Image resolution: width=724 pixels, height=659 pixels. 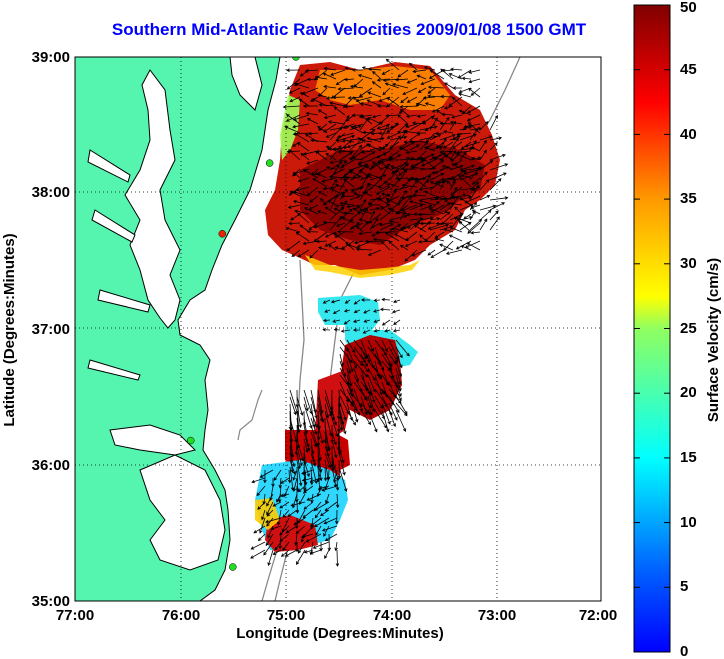 I want to click on colorbar-tick-8: 40, so click(x=688, y=134).